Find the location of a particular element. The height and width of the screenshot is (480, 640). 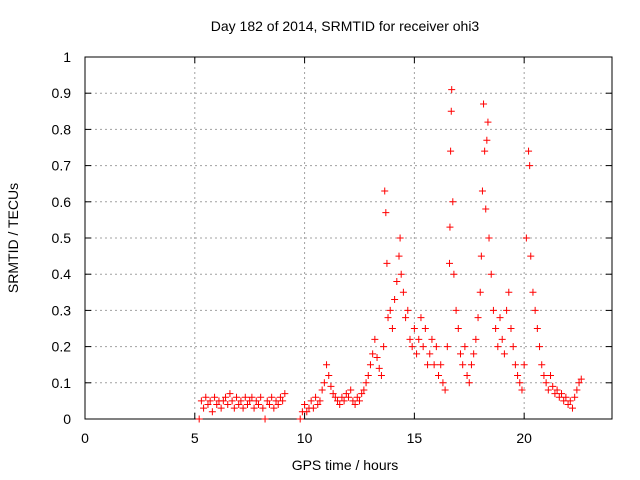

y-tick-label: 0.1 is located at coordinates (62, 383).